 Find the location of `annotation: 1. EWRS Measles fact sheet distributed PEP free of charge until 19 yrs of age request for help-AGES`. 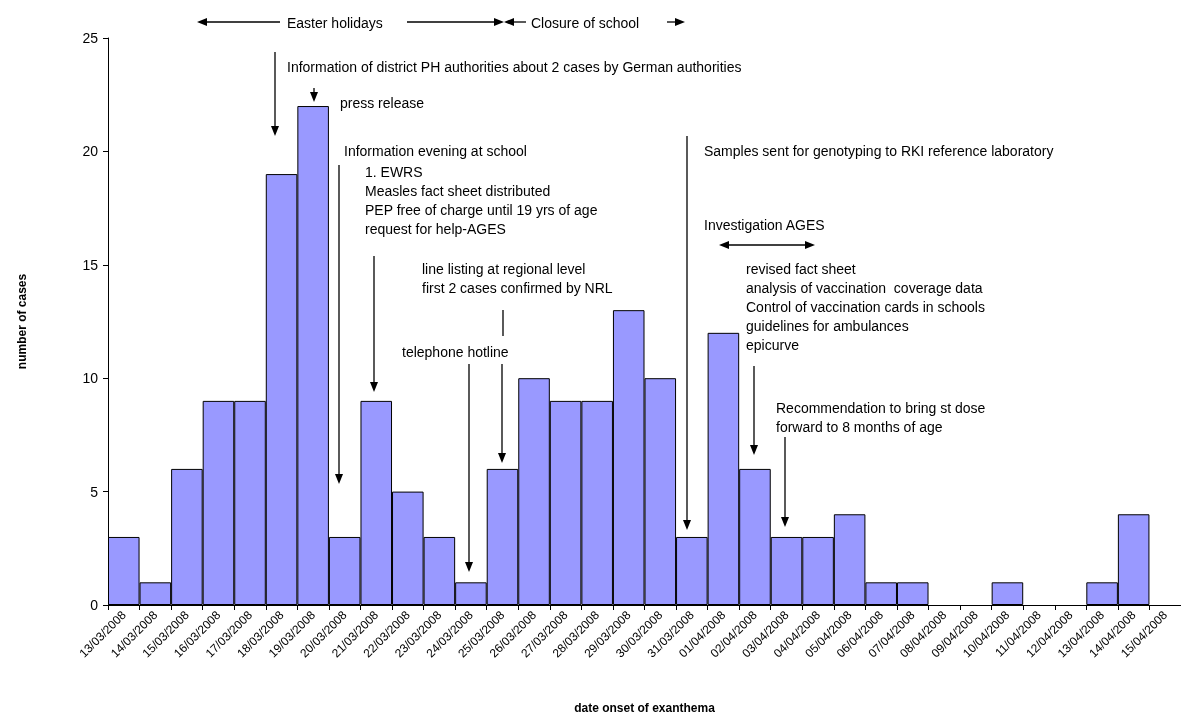

annotation: 1. EWRS Measles fact sheet distributed PEP free of charge until 19 yrs of age request for help-AGES is located at coordinates (481, 200).